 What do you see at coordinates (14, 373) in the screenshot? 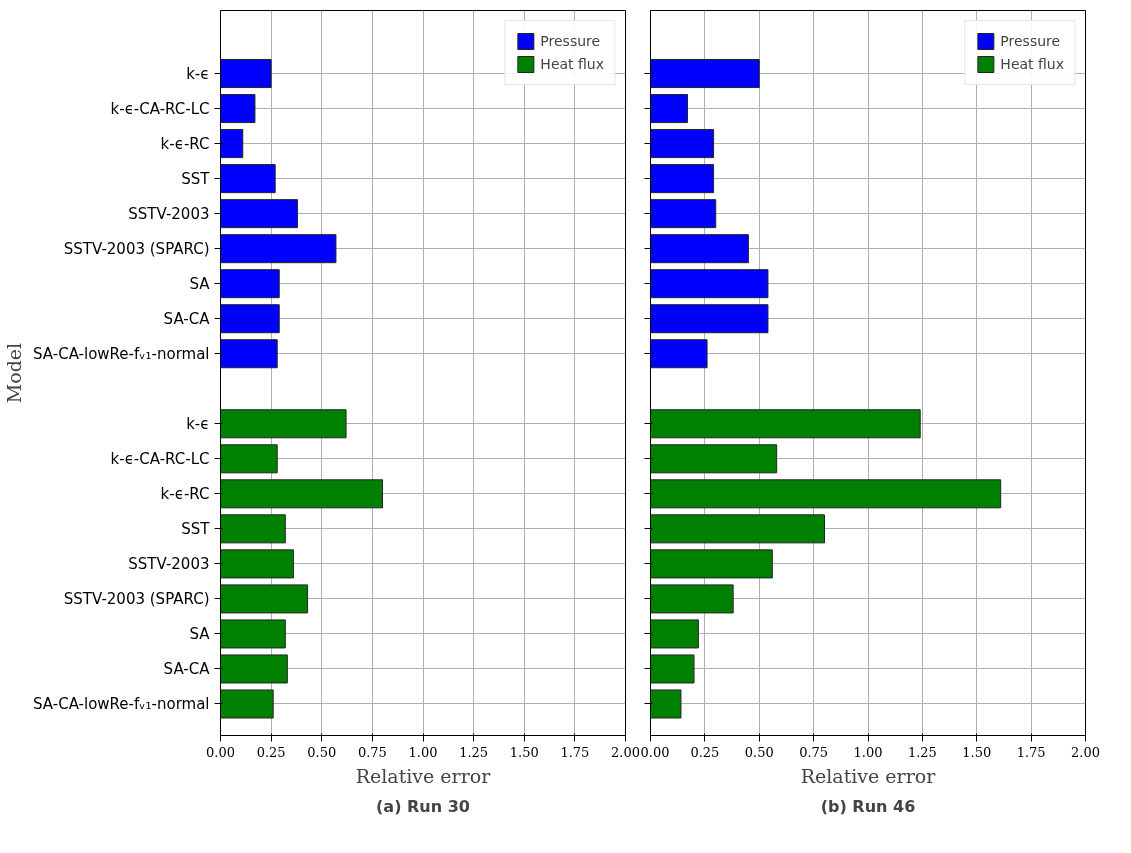
I see `y-axis-title: Model` at bounding box center [14, 373].